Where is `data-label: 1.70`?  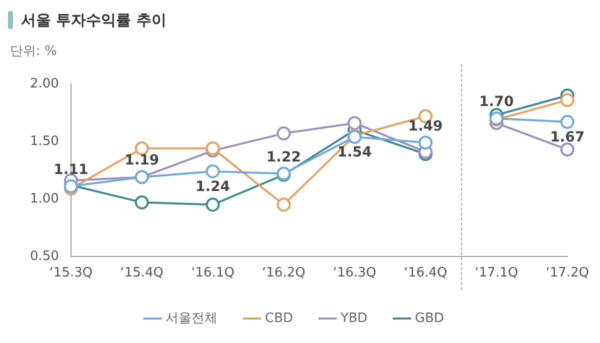
data-label: 1.70 is located at coordinates (496, 102).